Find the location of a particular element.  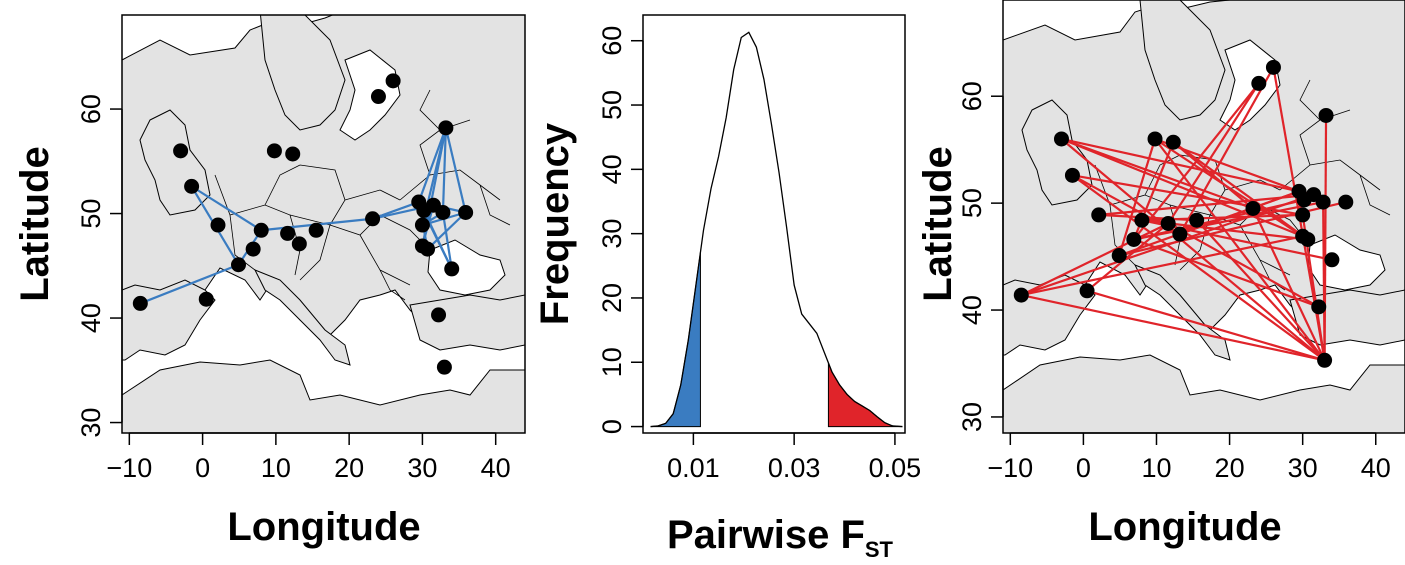

shaded-tail-high is located at coordinates (865, 395).